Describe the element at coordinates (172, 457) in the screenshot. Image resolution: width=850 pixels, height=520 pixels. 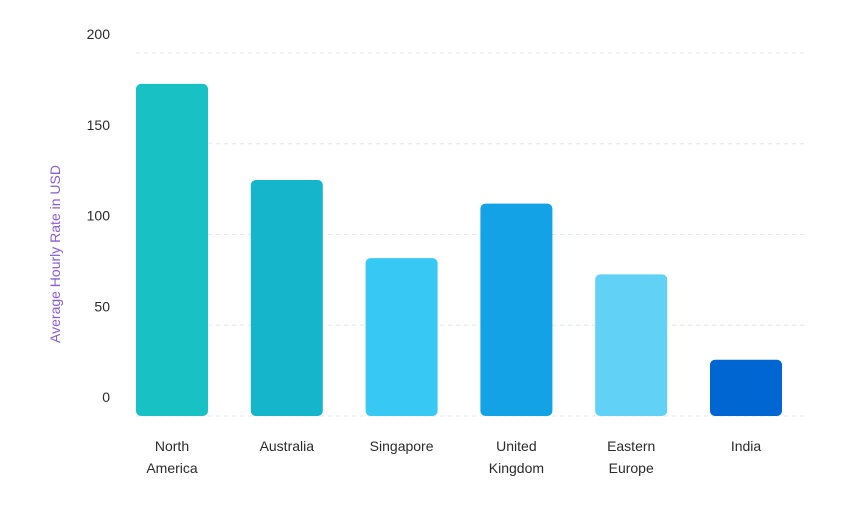
I see `x-tick-label: North America` at that location.